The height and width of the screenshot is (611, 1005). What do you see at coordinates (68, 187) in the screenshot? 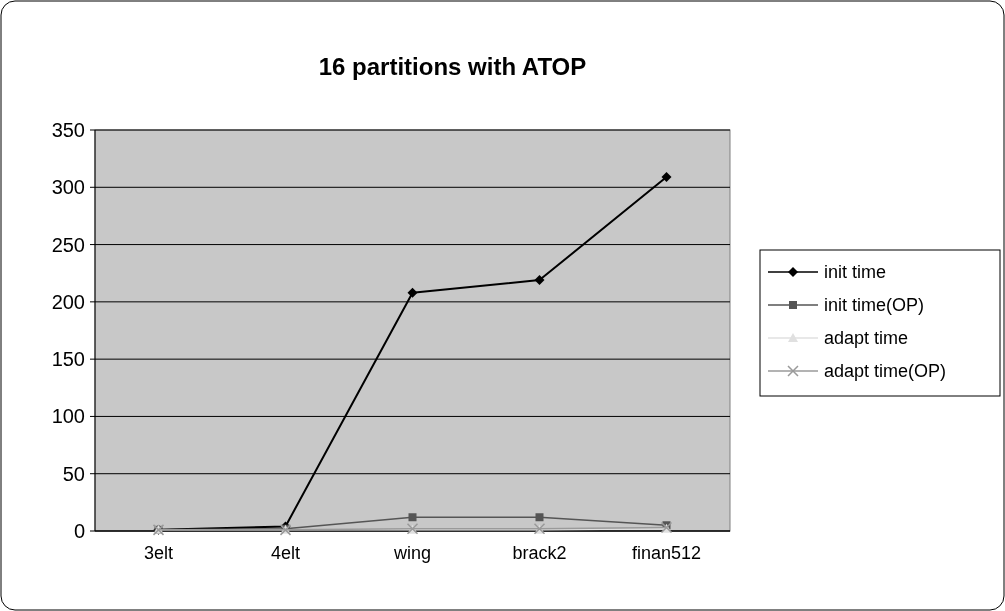
I see `y-tick-label: 300` at bounding box center [68, 187].